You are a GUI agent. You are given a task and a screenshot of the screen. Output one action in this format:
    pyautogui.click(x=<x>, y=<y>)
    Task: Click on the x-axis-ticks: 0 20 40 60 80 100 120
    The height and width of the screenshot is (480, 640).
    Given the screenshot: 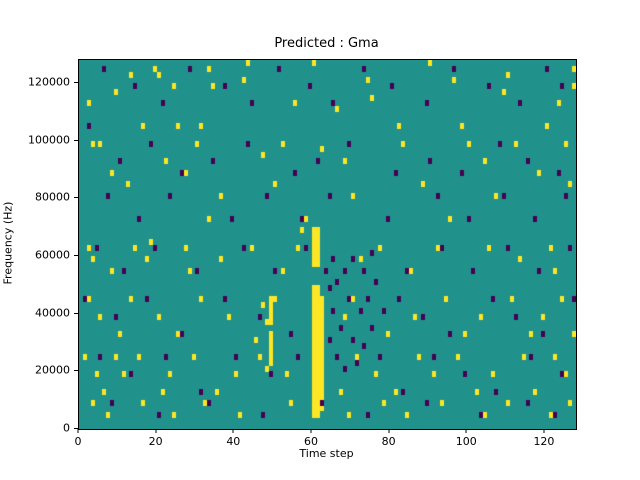 What is the action you would take?
    pyautogui.click(x=325, y=441)
    